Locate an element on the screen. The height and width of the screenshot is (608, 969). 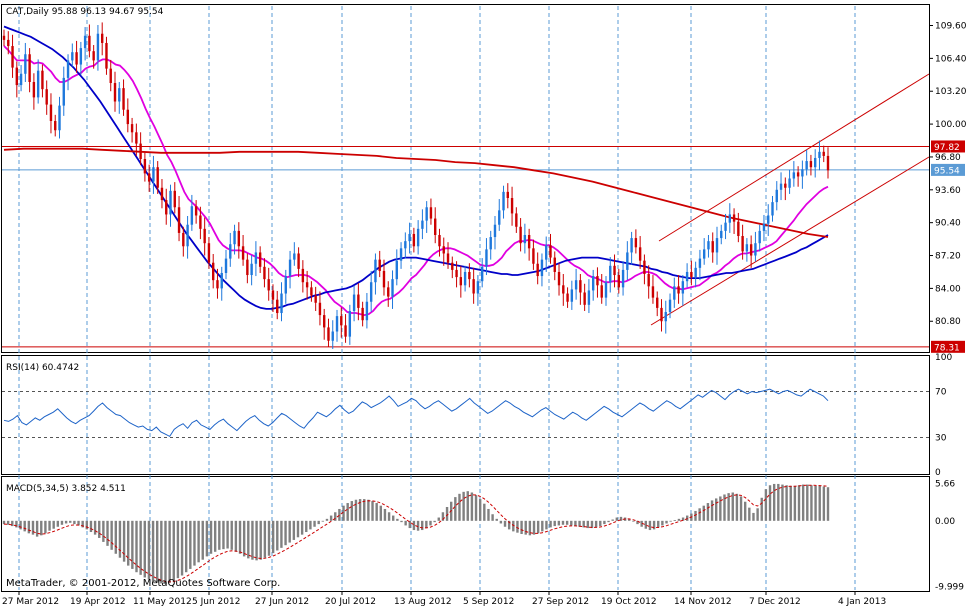
price-axis-label: 90.40 is located at coordinates (948, 224).